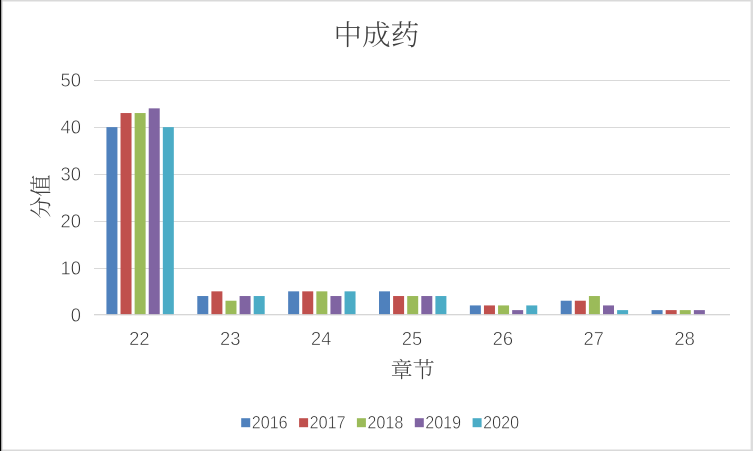 The width and height of the screenshot is (753, 451). What do you see at coordinates (501, 423) in the screenshot?
I see `svg-text: 2020` at bounding box center [501, 423].